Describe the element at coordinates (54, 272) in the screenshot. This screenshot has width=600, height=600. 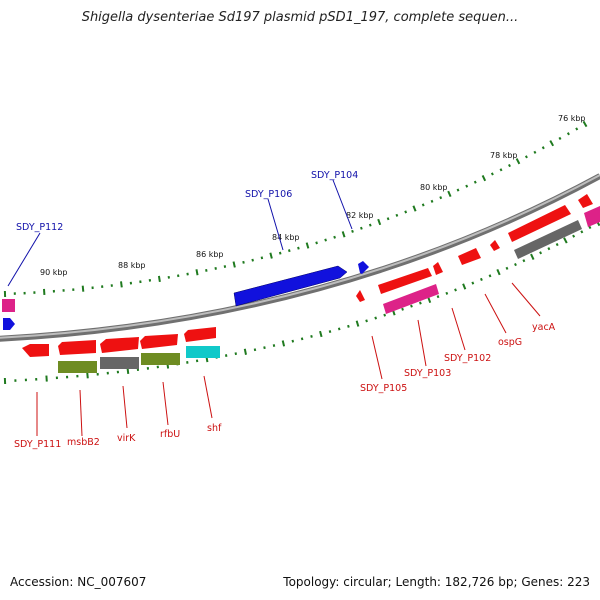
I see `scale-label-90: 90 kbp` at that location.